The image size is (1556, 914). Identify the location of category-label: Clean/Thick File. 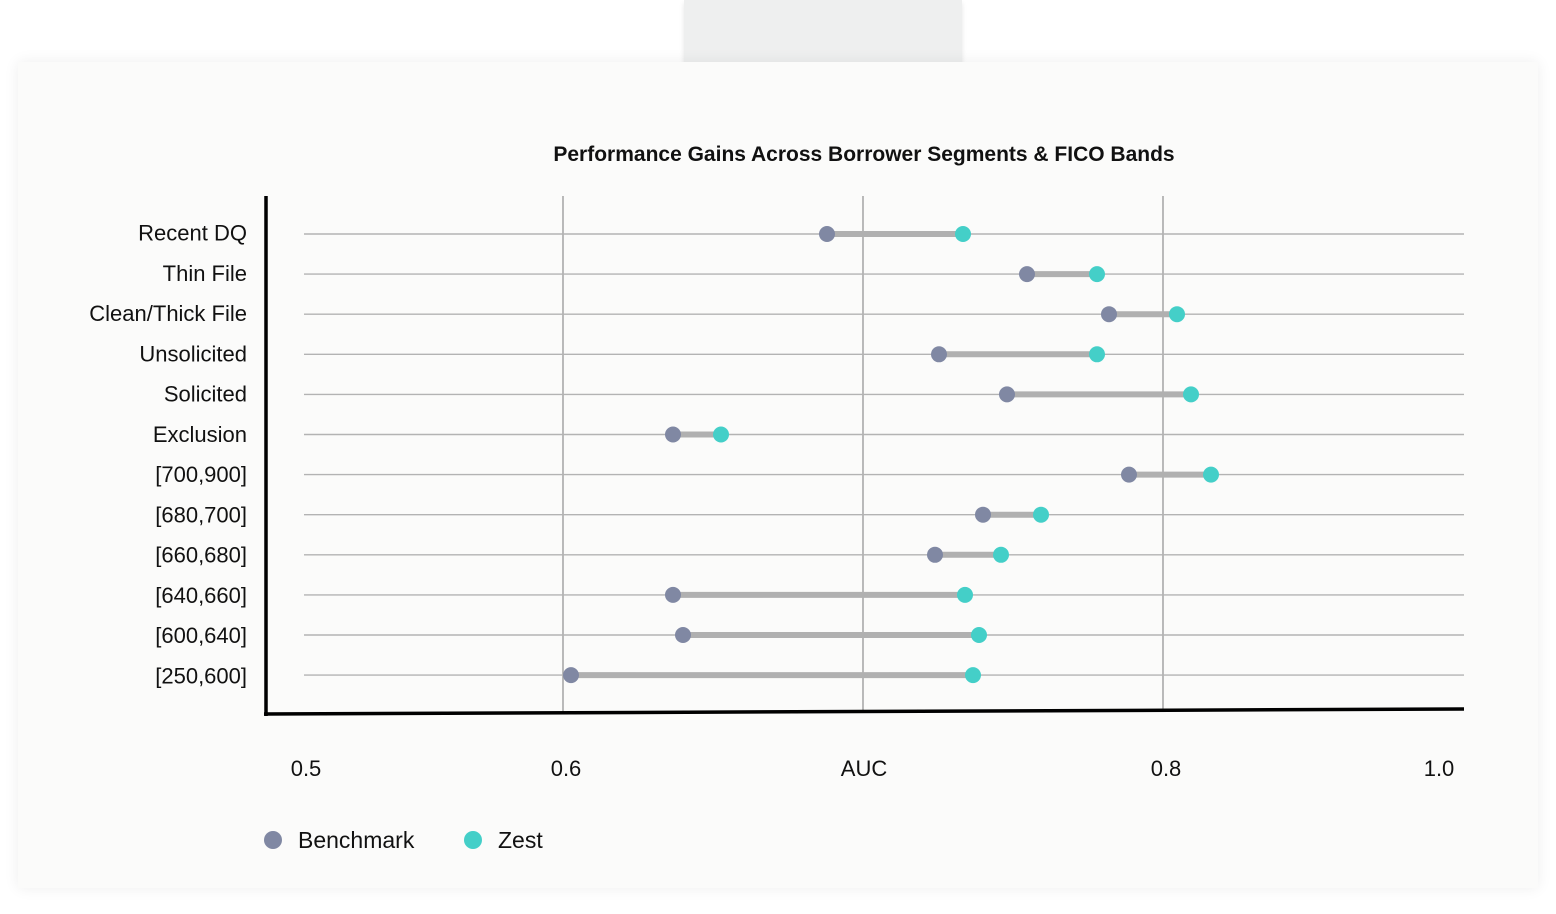
(168, 313).